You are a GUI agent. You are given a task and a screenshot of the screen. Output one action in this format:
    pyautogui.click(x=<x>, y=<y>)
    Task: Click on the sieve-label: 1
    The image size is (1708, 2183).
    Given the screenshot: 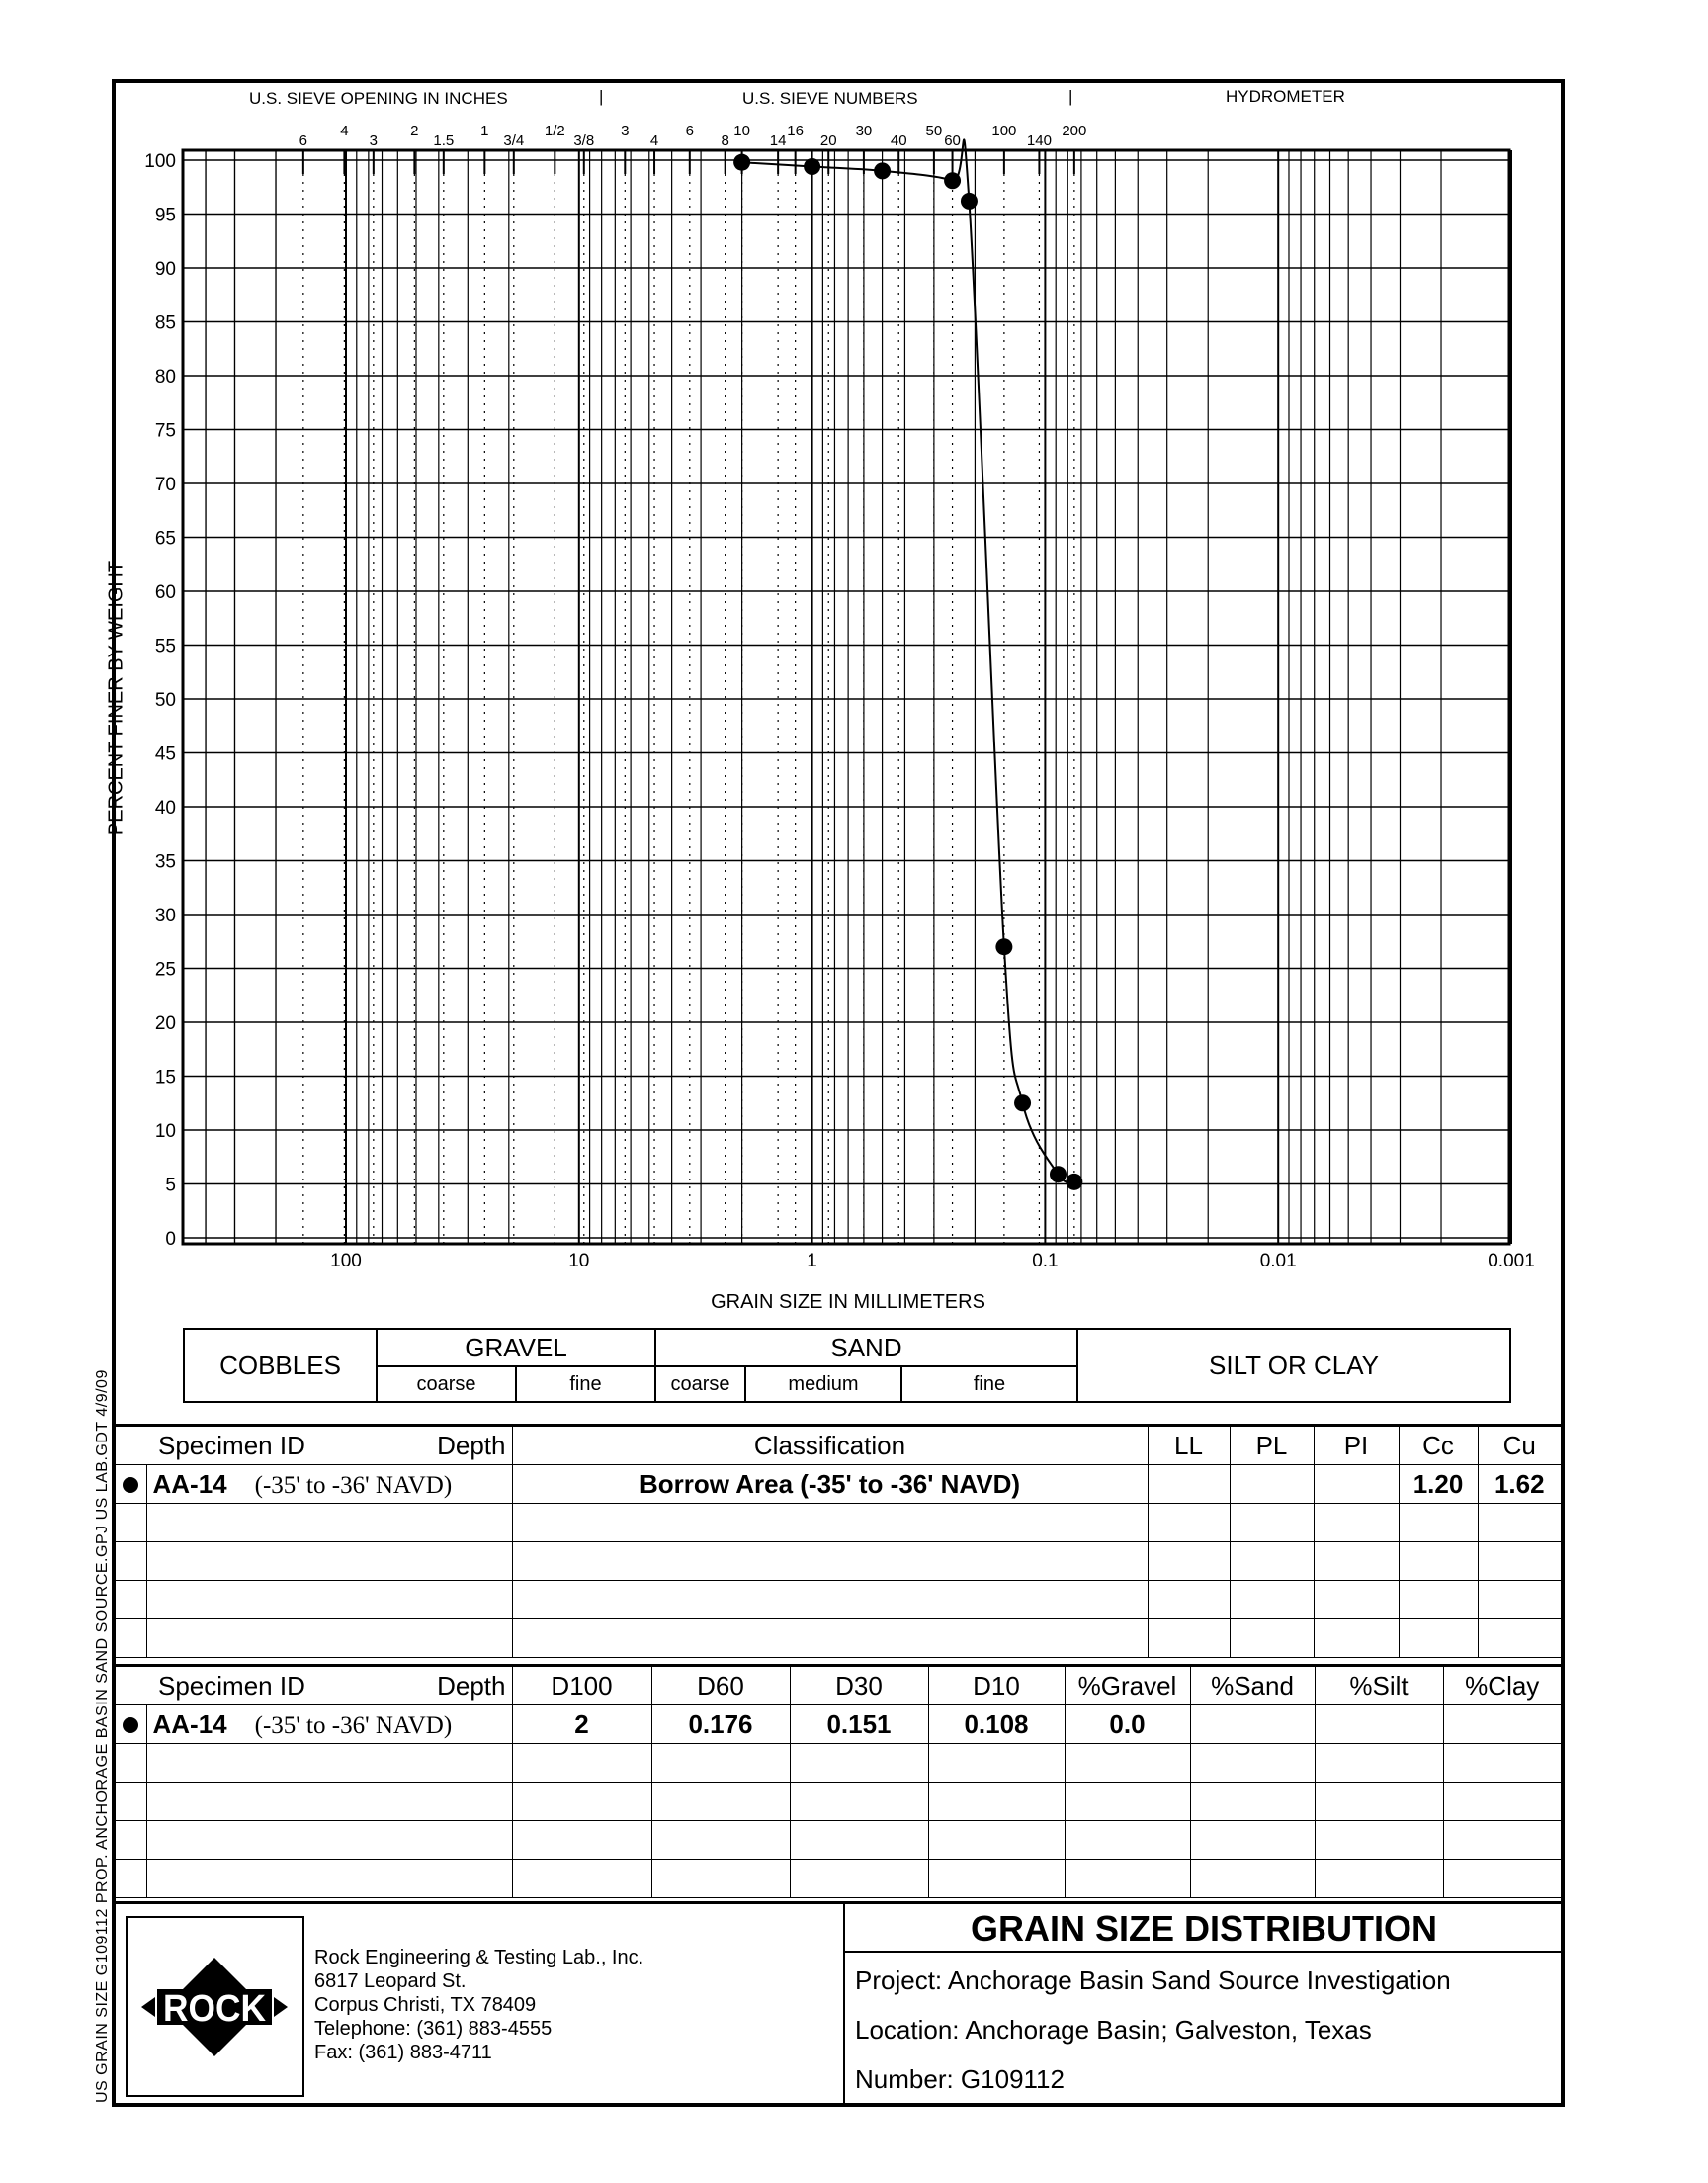 What is the action you would take?
    pyautogui.click(x=484, y=131)
    